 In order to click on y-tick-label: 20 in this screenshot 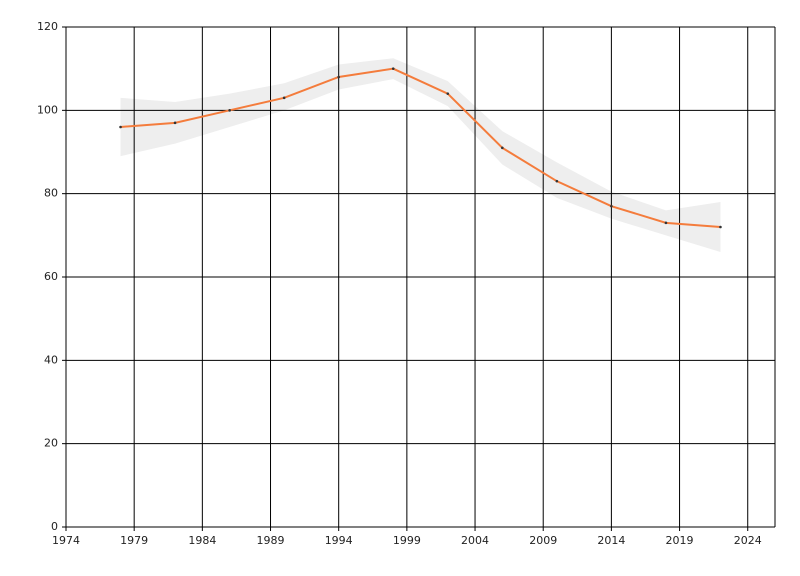, I will do `click(51, 443)`.